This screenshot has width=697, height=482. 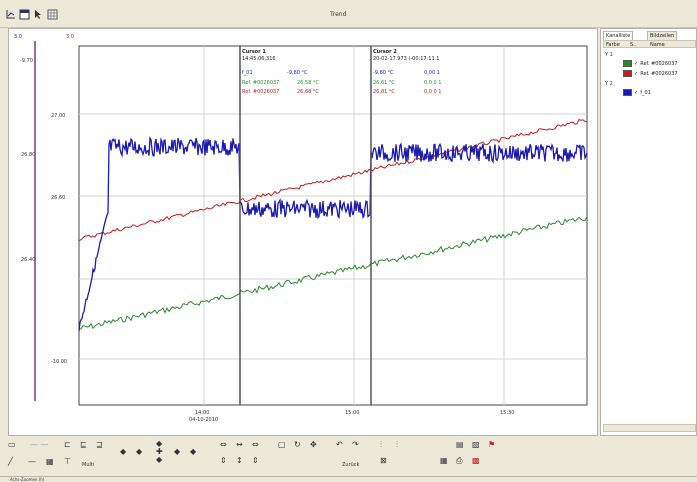 What do you see at coordinates (70, 37) in the screenshot?
I see `left-scale-label-2: 3.0` at bounding box center [70, 37].